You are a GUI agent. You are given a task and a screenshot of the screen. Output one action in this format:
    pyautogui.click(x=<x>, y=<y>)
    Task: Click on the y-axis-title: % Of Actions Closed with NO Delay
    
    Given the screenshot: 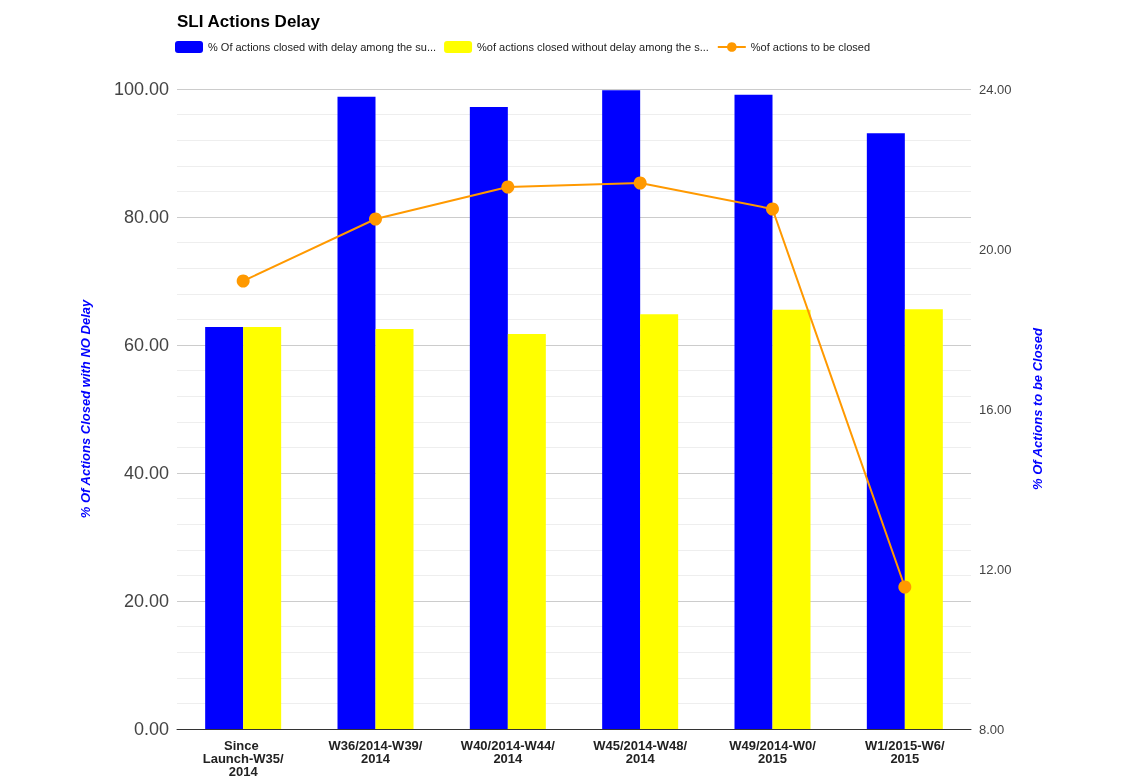 What is the action you would take?
    pyautogui.click(x=85, y=409)
    